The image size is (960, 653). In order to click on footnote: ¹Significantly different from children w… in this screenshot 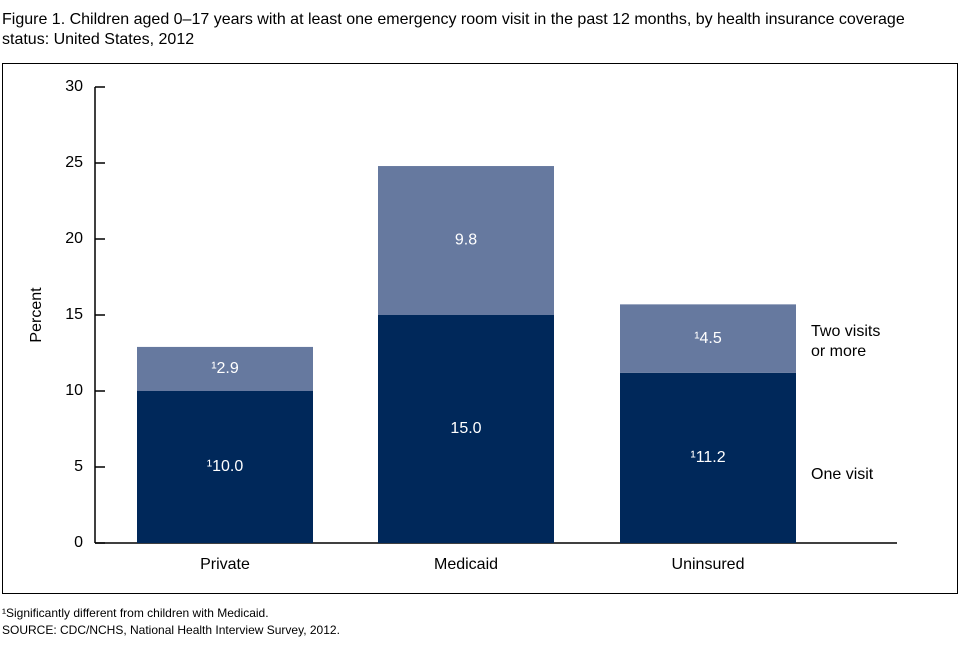, I will do `click(135, 613)`.